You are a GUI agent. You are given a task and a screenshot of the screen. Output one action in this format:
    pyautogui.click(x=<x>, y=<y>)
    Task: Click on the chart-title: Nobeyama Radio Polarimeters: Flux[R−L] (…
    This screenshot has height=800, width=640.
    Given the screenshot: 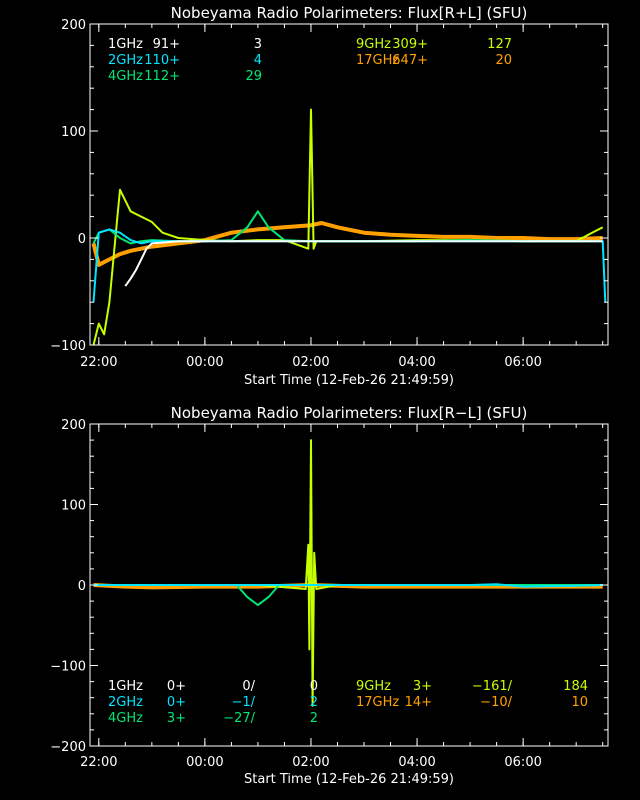 What is the action you would take?
    pyautogui.click(x=349, y=413)
    